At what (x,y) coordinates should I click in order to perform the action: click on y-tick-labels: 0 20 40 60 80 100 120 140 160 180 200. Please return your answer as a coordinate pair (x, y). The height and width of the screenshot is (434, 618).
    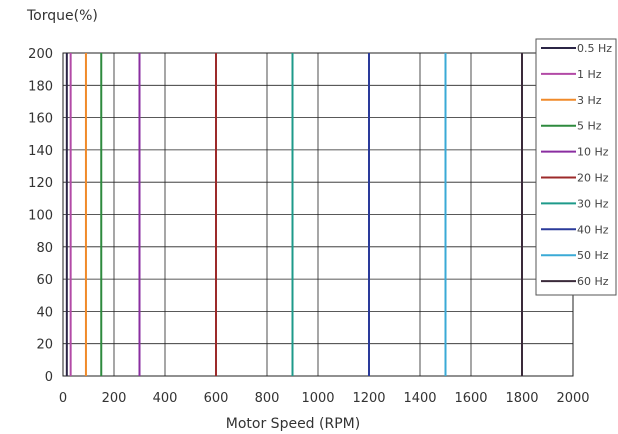
    Looking at the image, I should click on (40, 216).